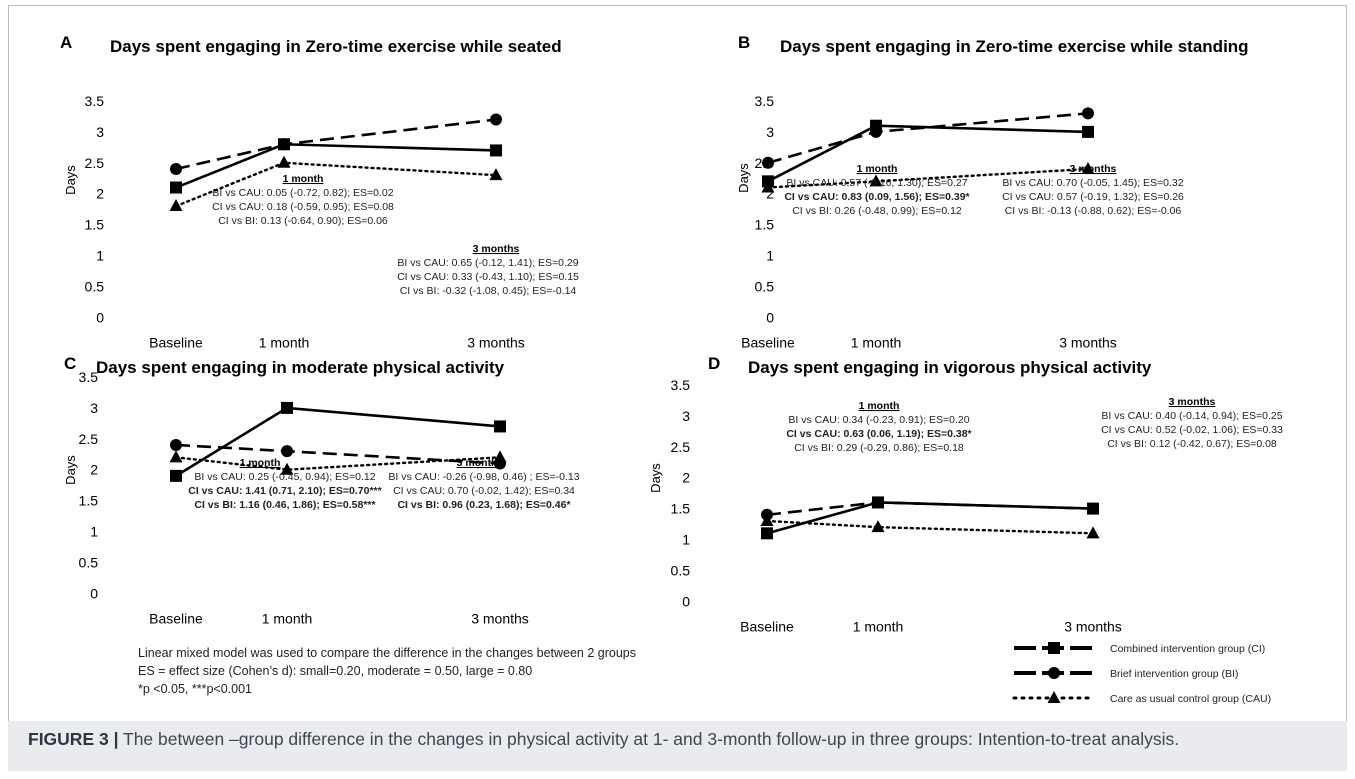 The image size is (1355, 779). Describe the element at coordinates (484, 491) in the screenshot. I see `annotation-line: CI vs CAU: 0.70 (-0.02, 1.42); ES=0.34` at that location.